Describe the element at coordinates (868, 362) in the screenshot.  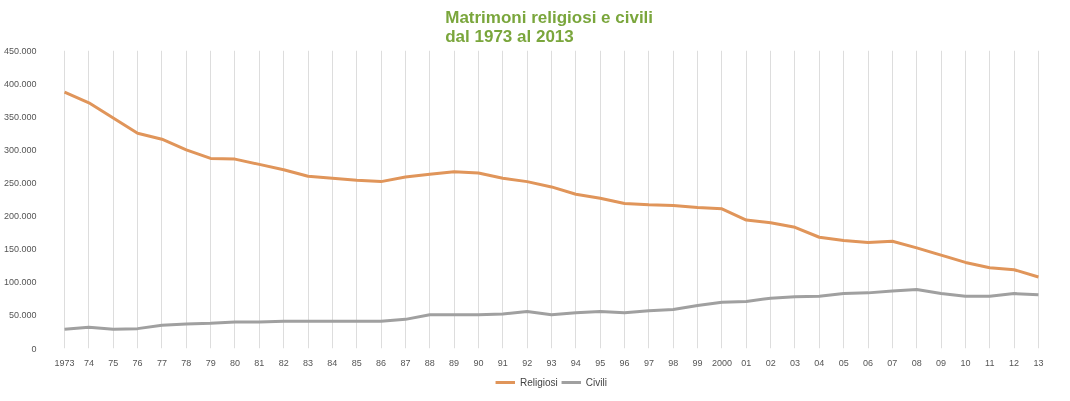
I see `x-tick-label: 06` at that location.